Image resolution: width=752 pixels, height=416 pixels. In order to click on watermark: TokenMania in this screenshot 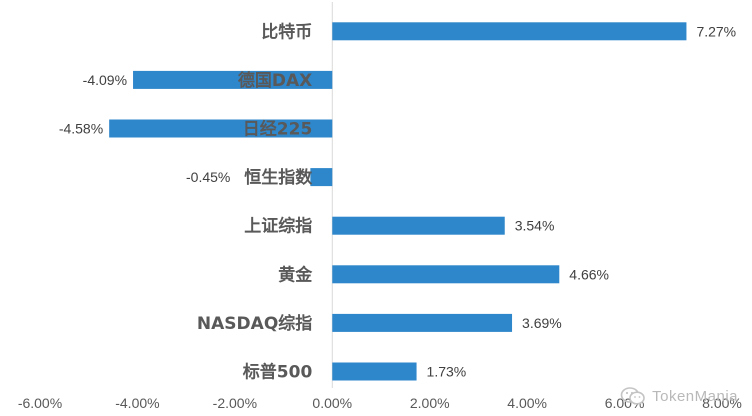, I will do `click(679, 396)`.